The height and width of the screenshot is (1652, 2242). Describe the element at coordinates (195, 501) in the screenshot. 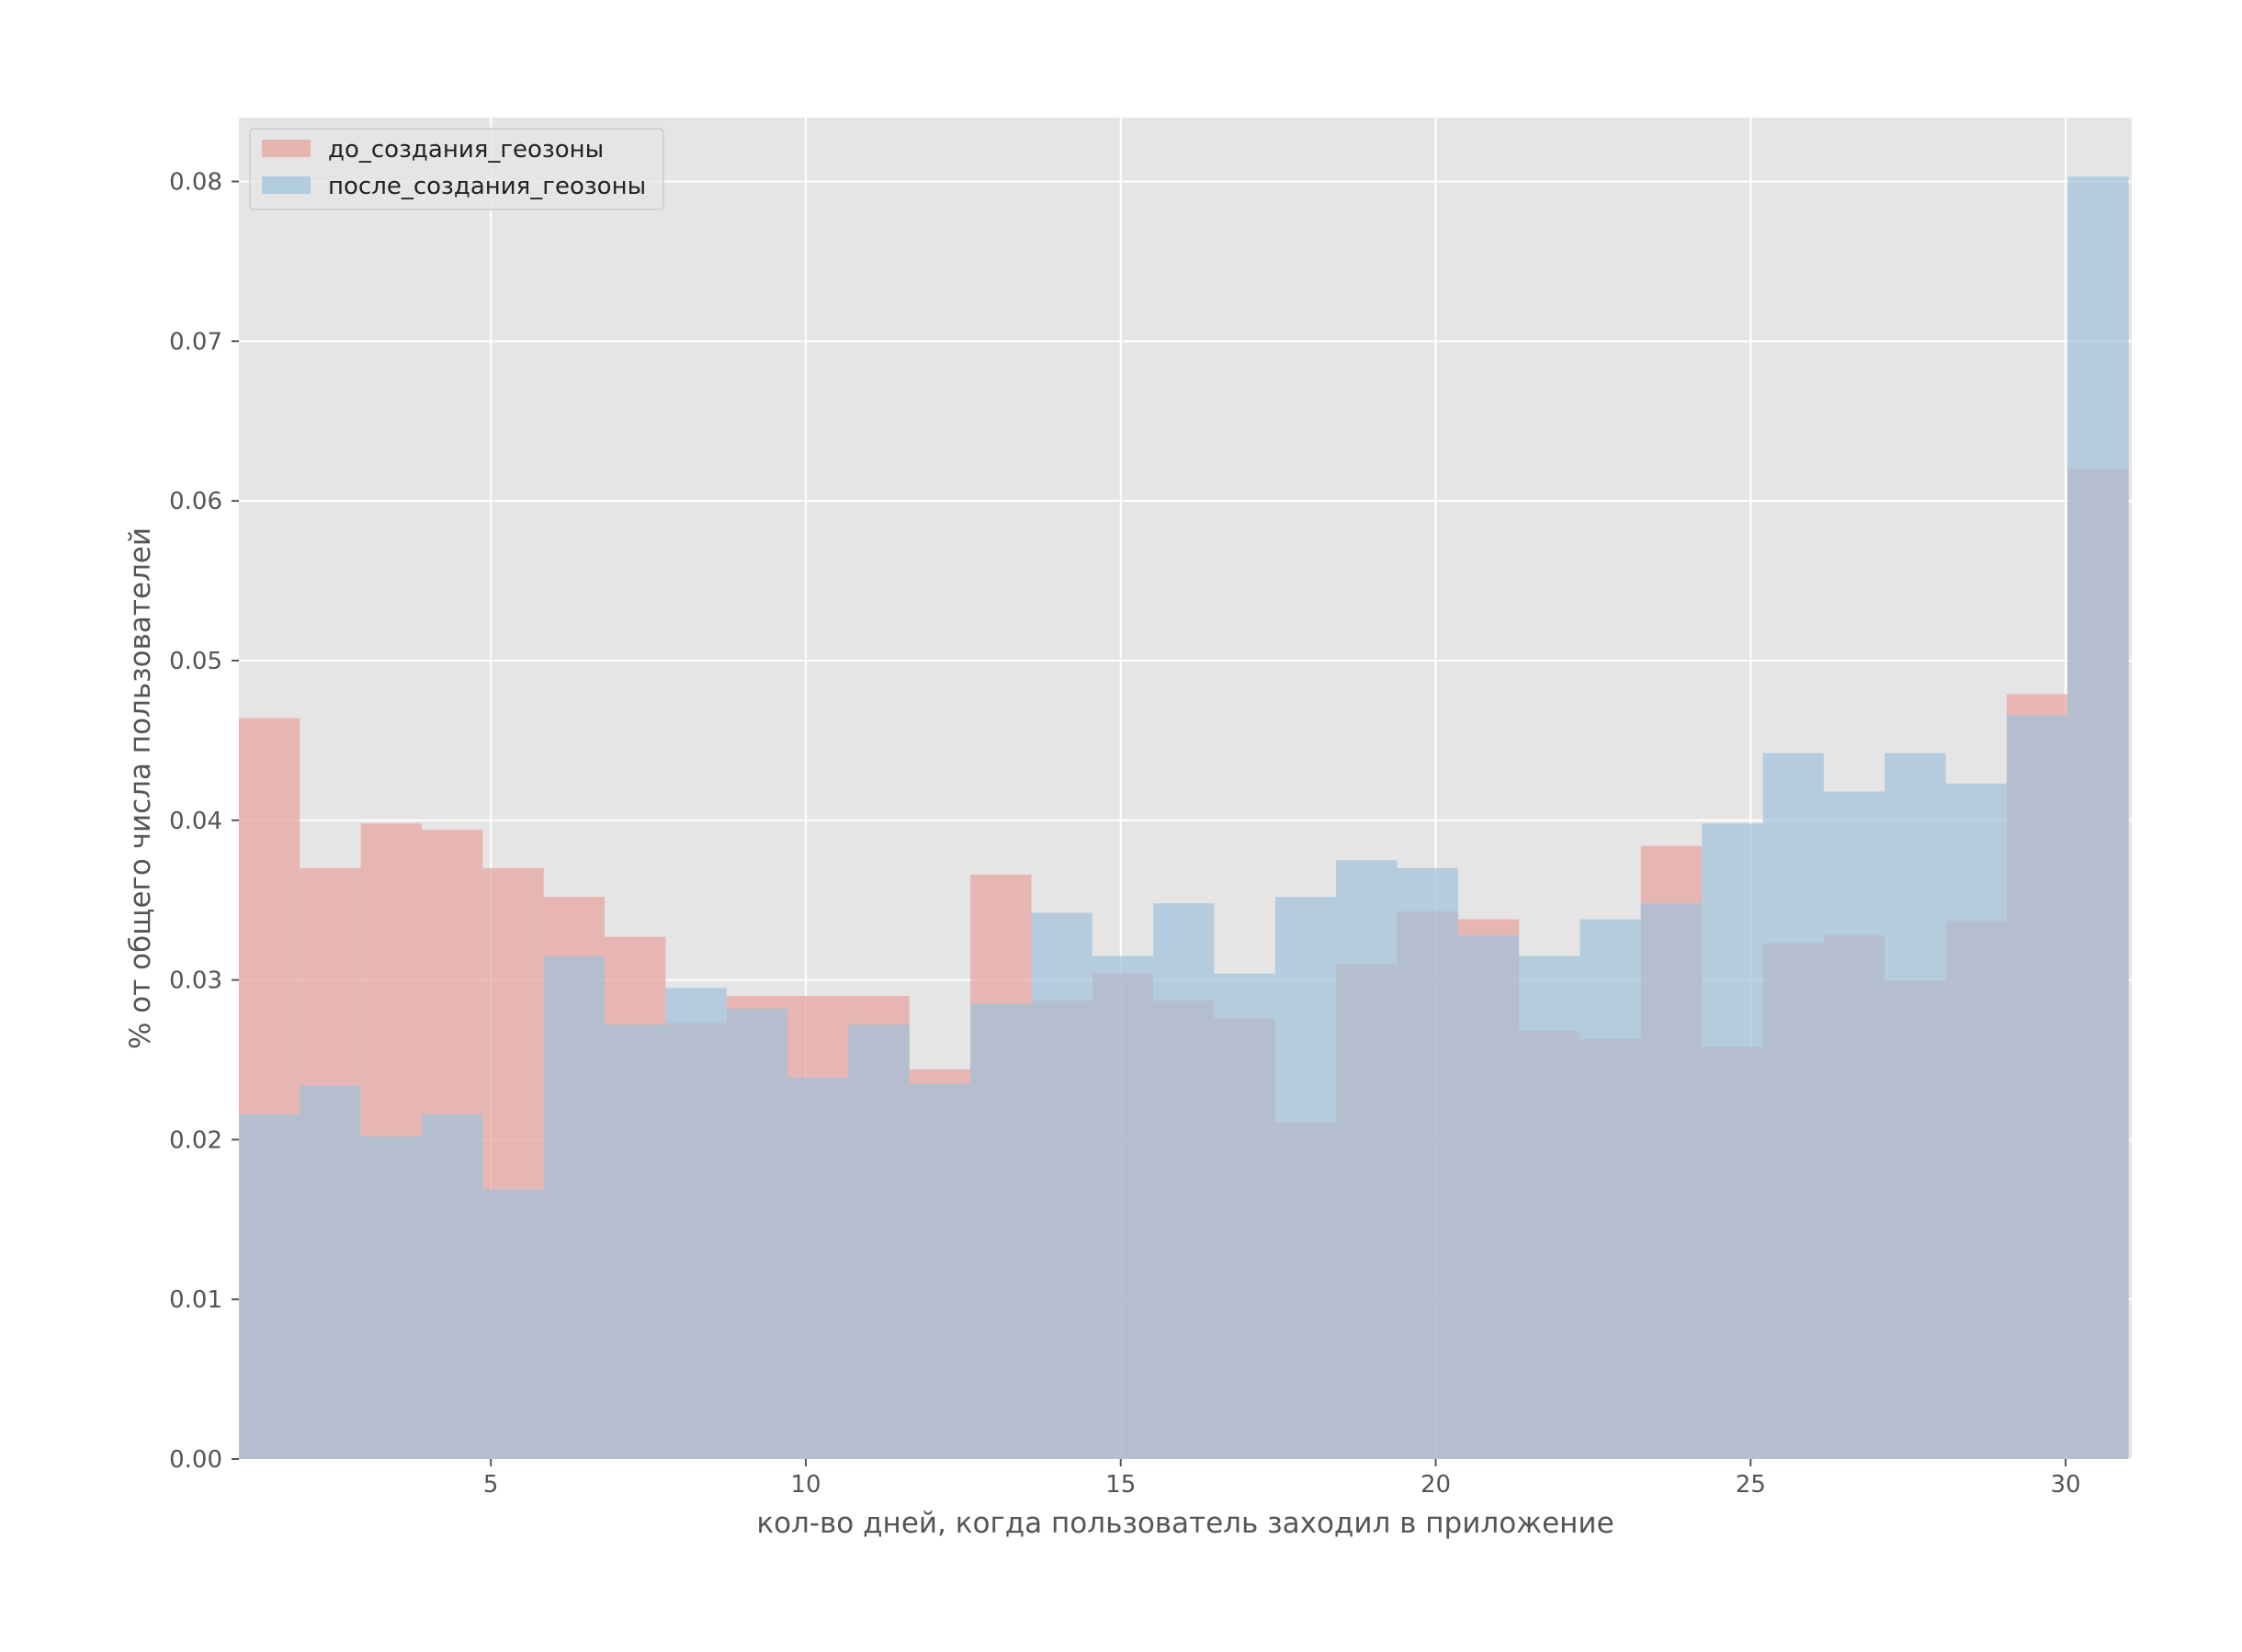

I see `y-tick-label: 0.06` at that location.